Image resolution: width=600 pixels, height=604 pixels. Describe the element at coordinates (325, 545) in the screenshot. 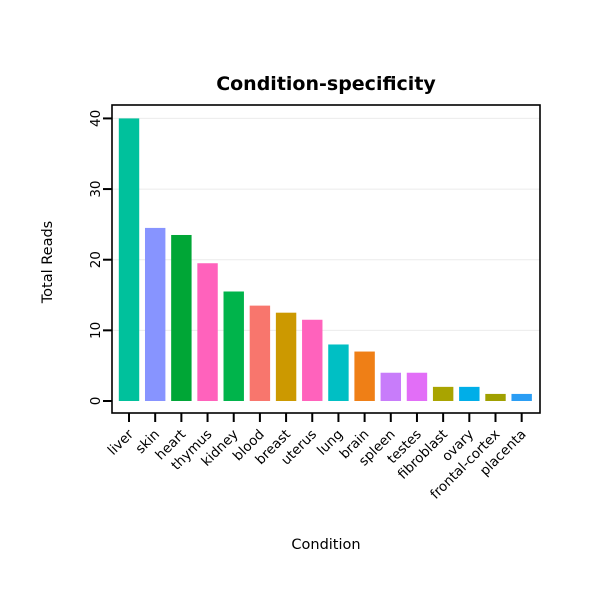

I see `x-axis-label: Condition` at that location.